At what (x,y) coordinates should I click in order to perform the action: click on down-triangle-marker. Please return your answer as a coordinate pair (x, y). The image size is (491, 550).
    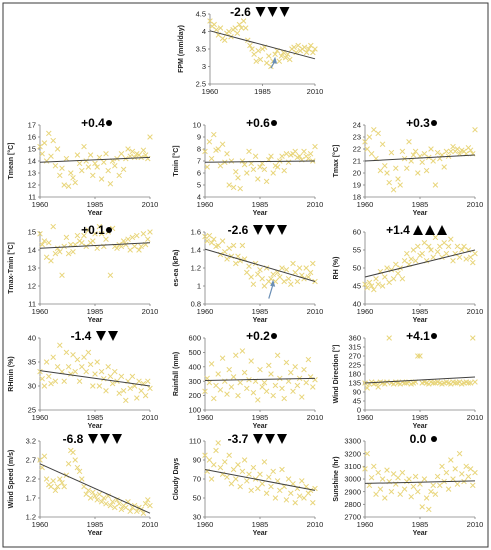
    Looking at the image, I should click on (282, 230).